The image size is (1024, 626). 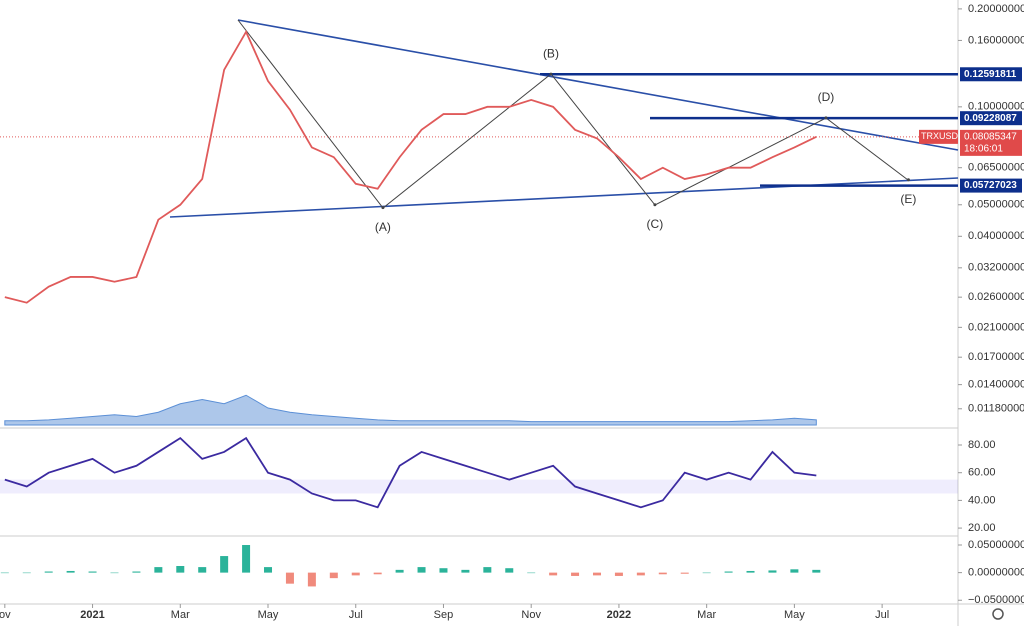 What do you see at coordinates (383, 227) in the screenshot?
I see `wave-label: (A)` at bounding box center [383, 227].